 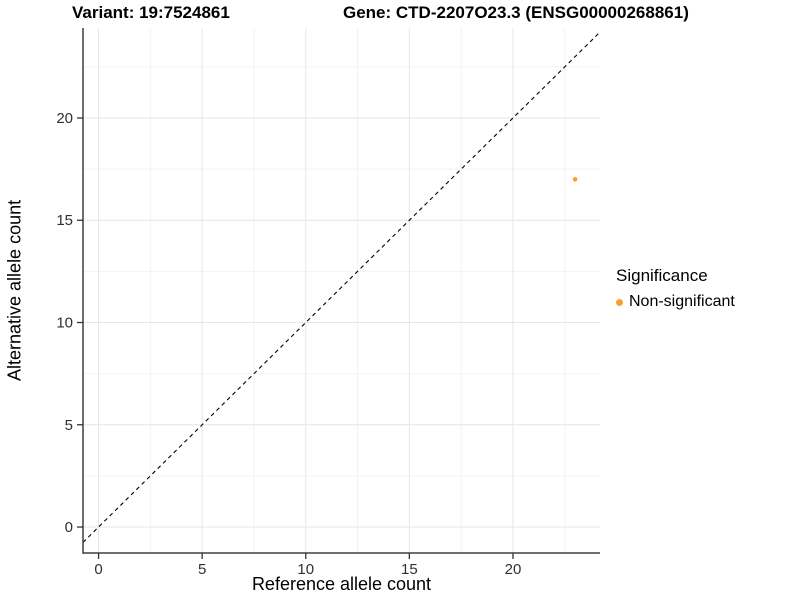 What do you see at coordinates (619, 302) in the screenshot?
I see `legend-dot-icon` at bounding box center [619, 302].